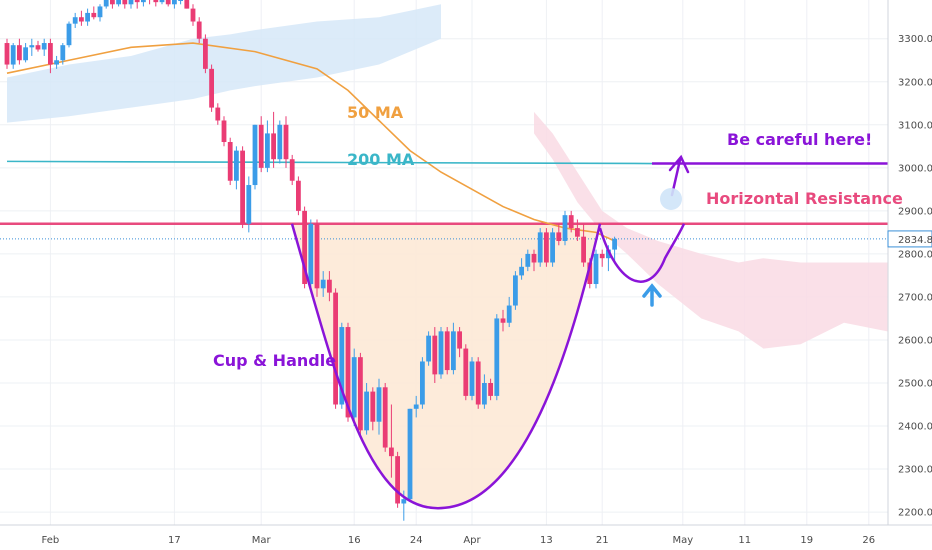 This screenshot has height=550, width=932. I want to click on cloud-blue, so click(224, 63).